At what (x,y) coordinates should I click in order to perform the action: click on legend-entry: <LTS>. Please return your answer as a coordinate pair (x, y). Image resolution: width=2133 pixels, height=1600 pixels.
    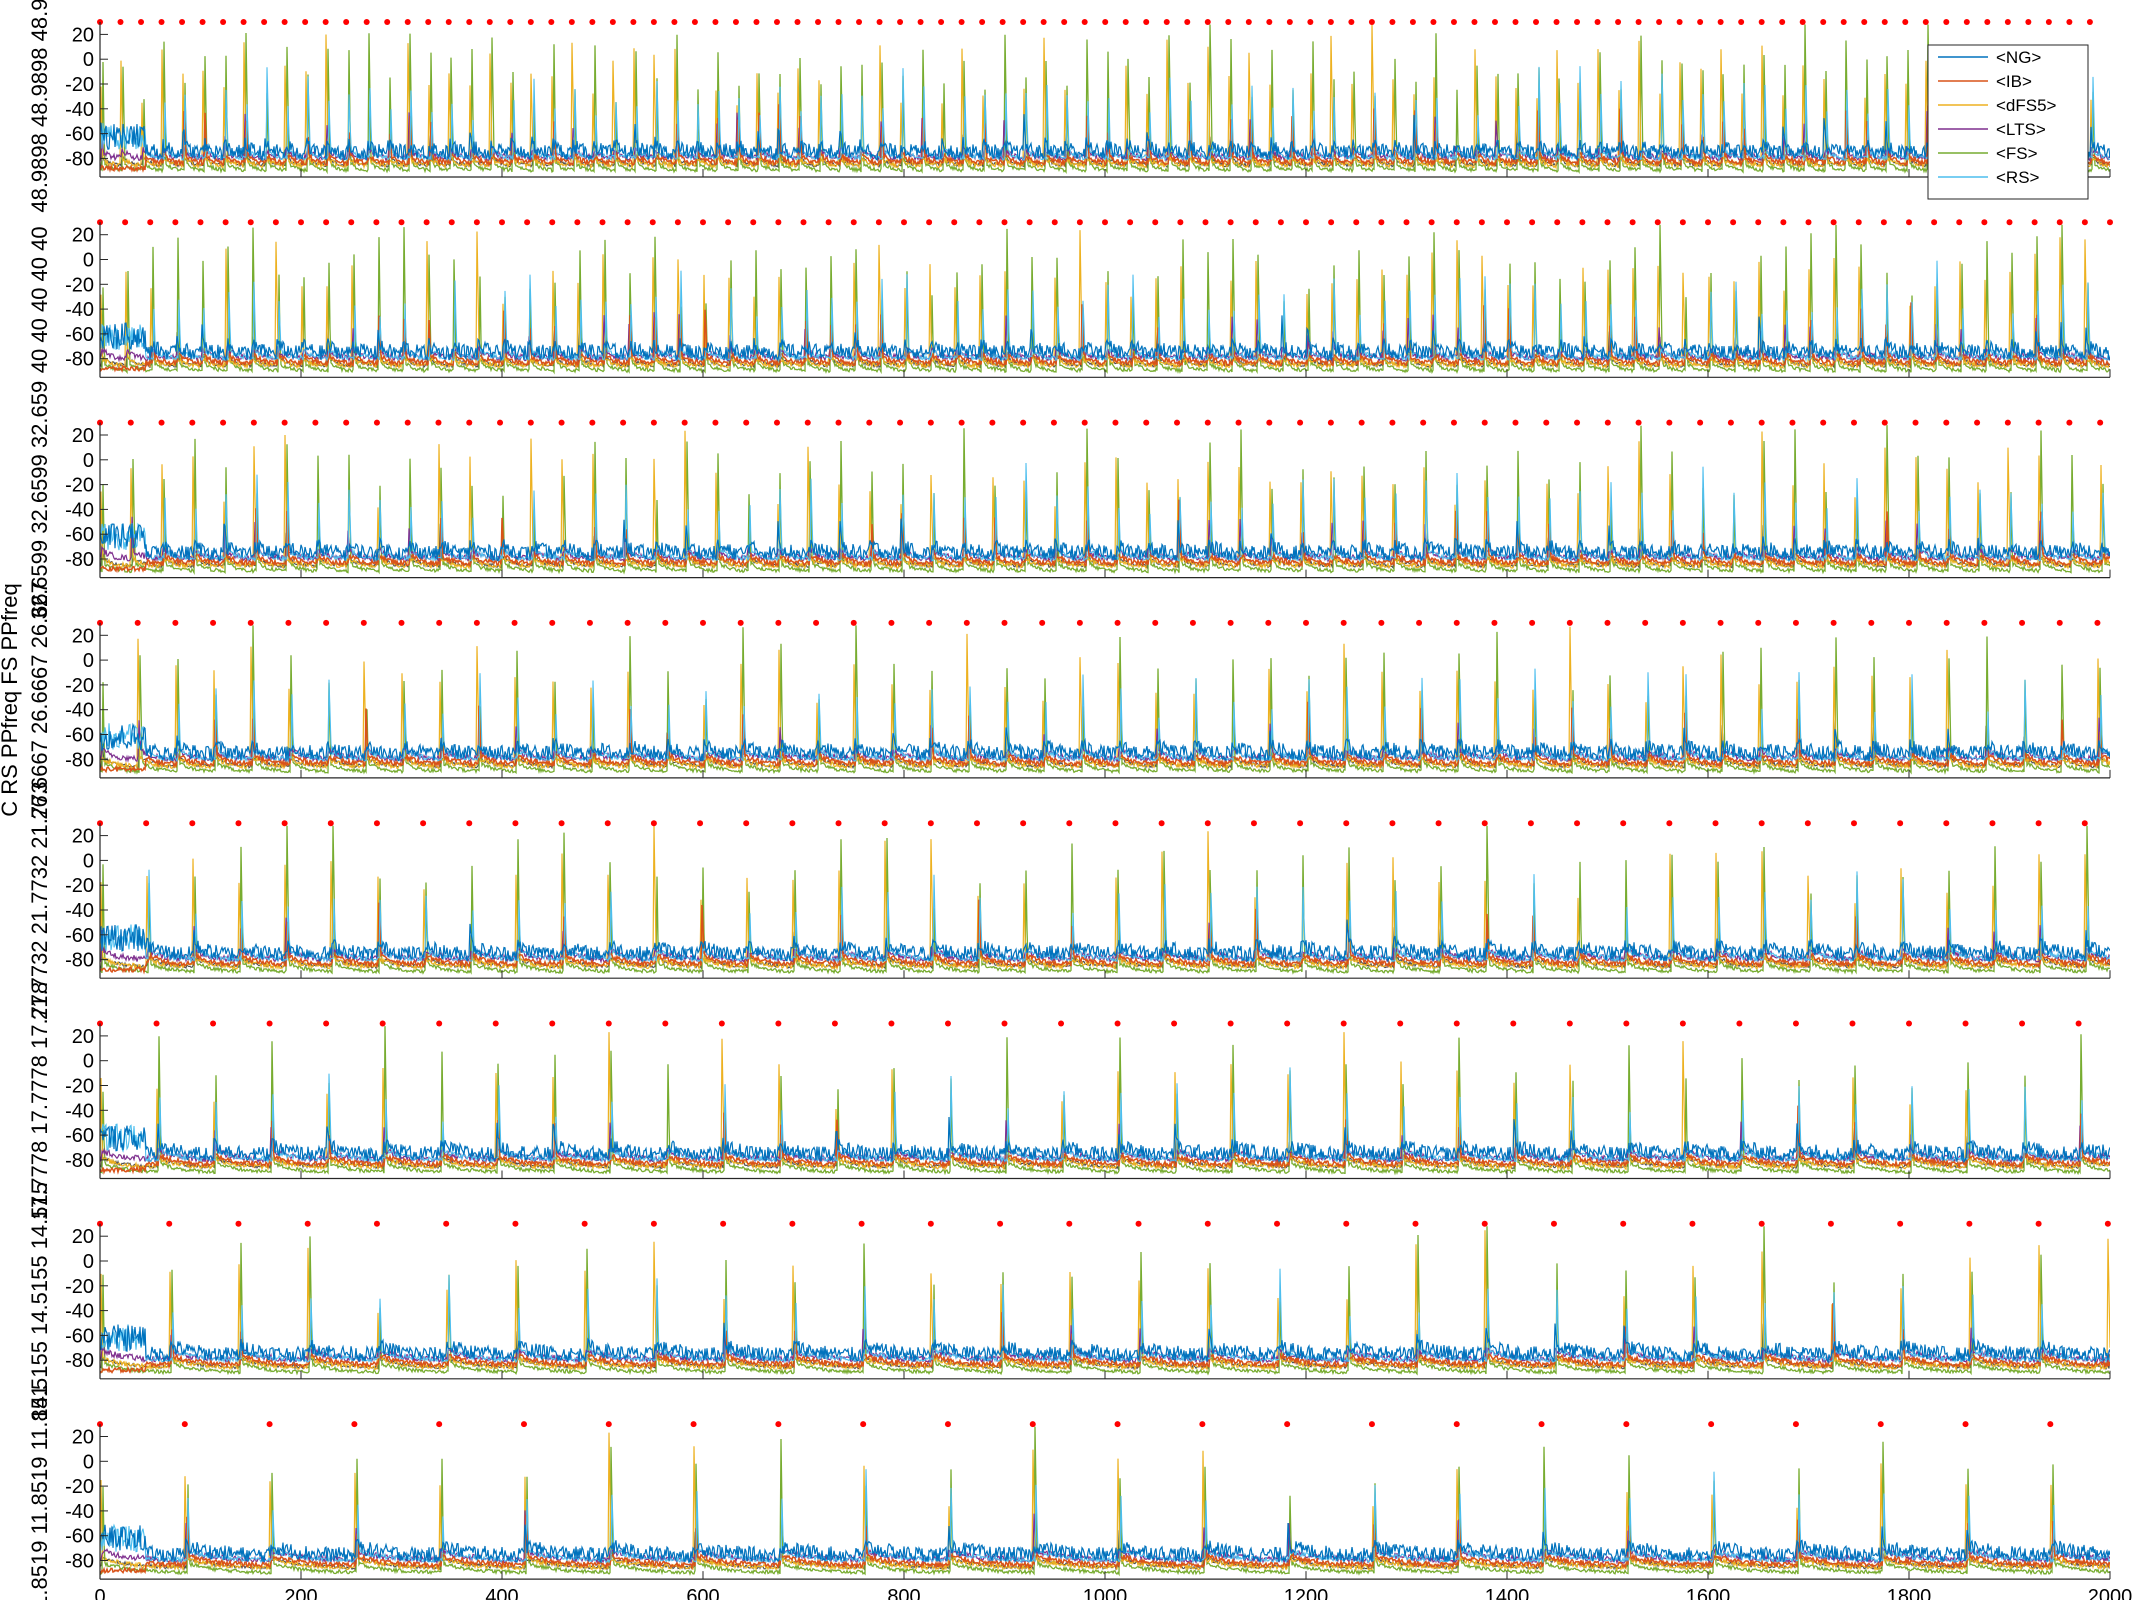
    Looking at the image, I should click on (2021, 129).